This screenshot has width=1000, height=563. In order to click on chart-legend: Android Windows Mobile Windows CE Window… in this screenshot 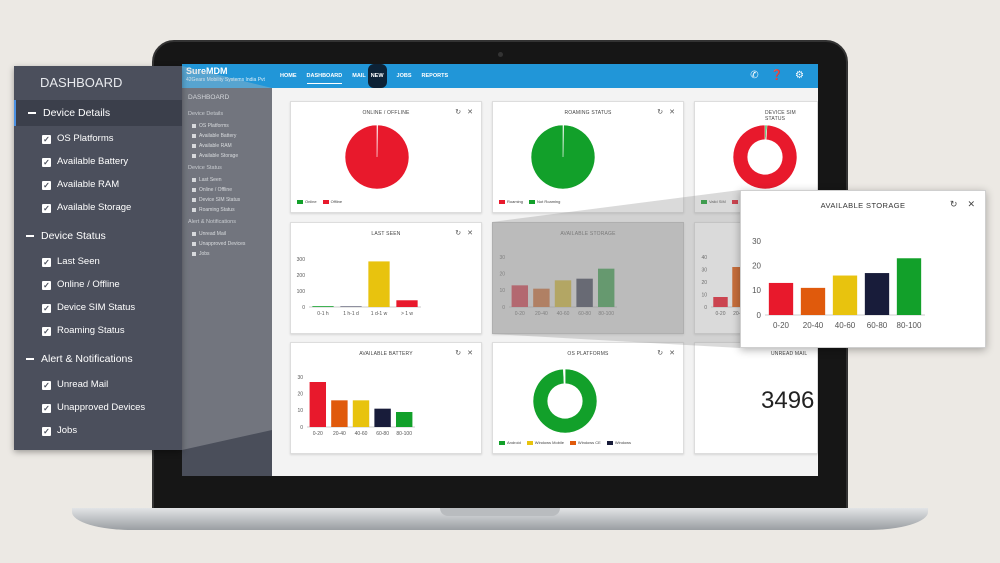, I will do `click(565, 442)`.